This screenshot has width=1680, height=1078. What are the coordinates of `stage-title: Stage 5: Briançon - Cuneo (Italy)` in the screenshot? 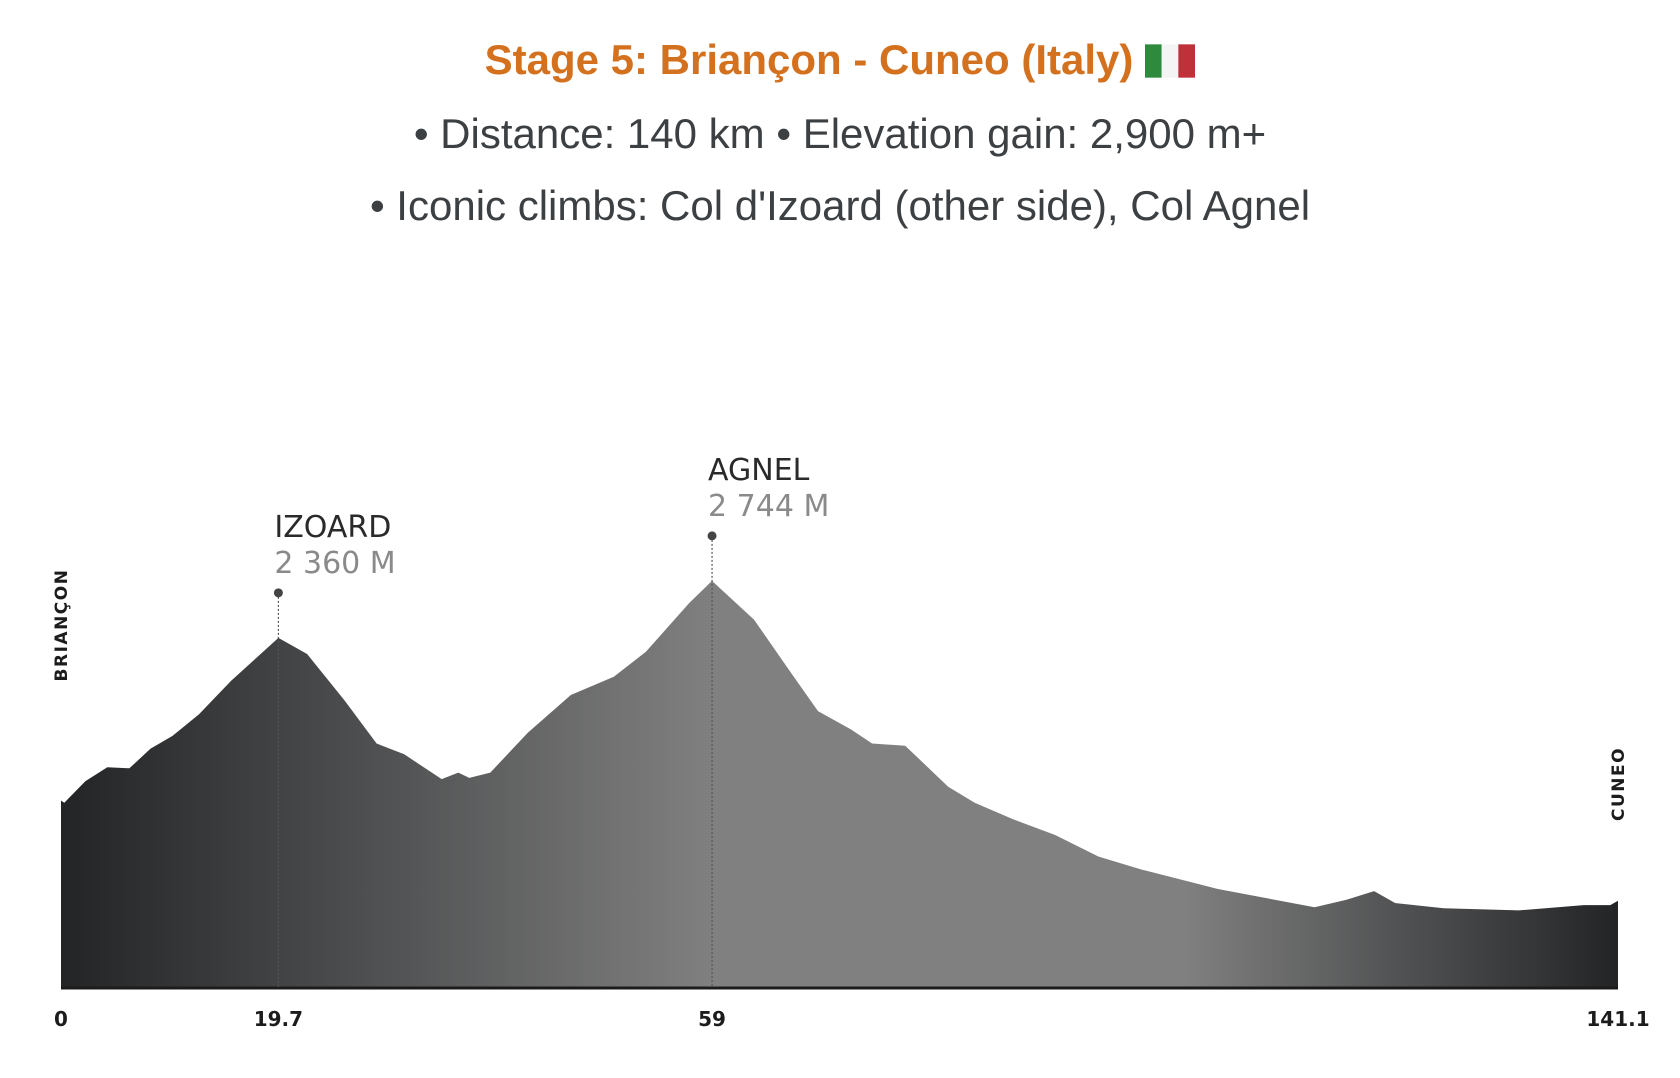 It's located at (840, 60).